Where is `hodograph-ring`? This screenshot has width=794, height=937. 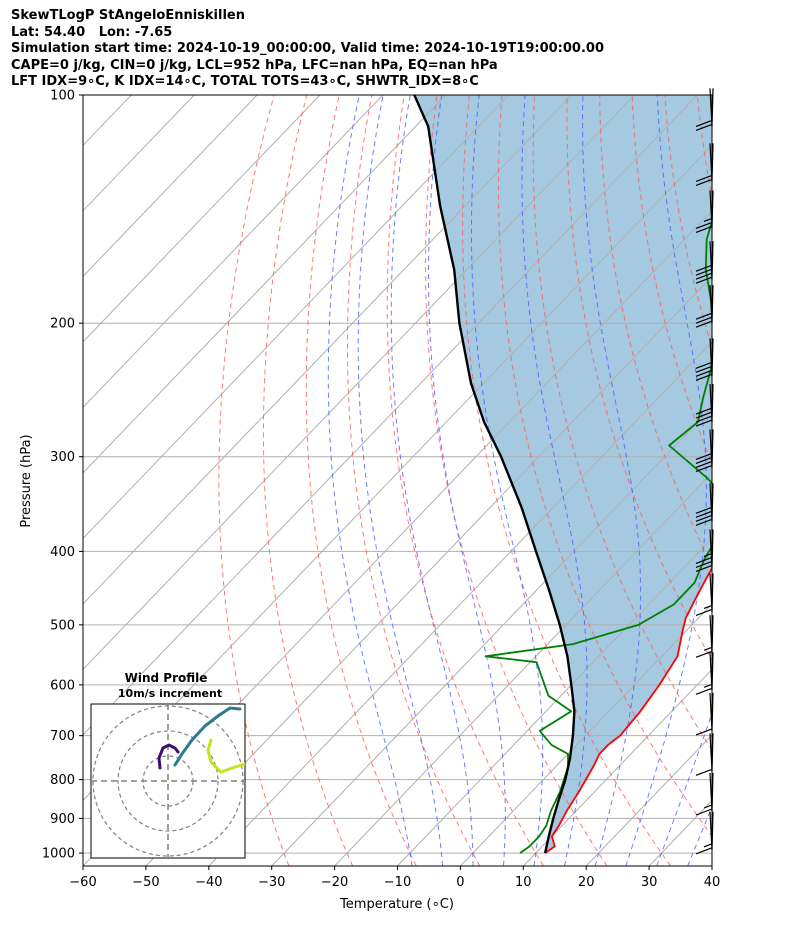 hodograph-ring is located at coordinates (168, 781).